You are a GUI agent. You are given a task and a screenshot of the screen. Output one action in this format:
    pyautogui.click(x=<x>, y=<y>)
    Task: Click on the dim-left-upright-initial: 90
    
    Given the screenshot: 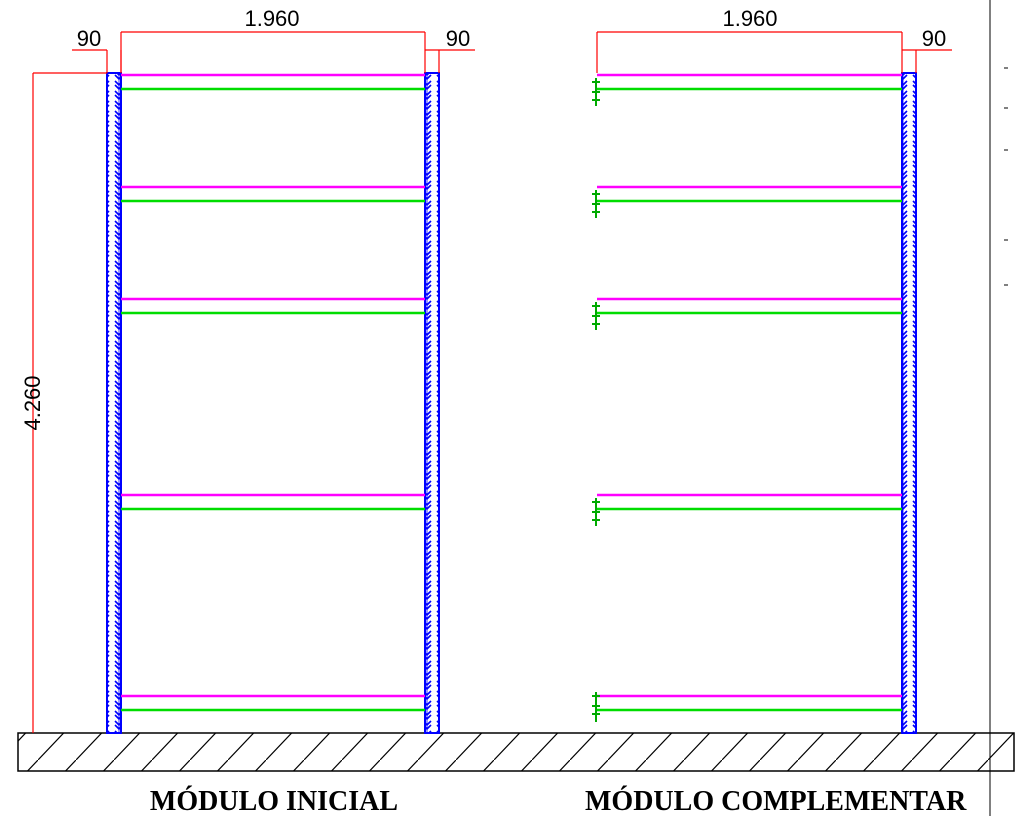 What is the action you would take?
    pyautogui.click(x=97, y=49)
    